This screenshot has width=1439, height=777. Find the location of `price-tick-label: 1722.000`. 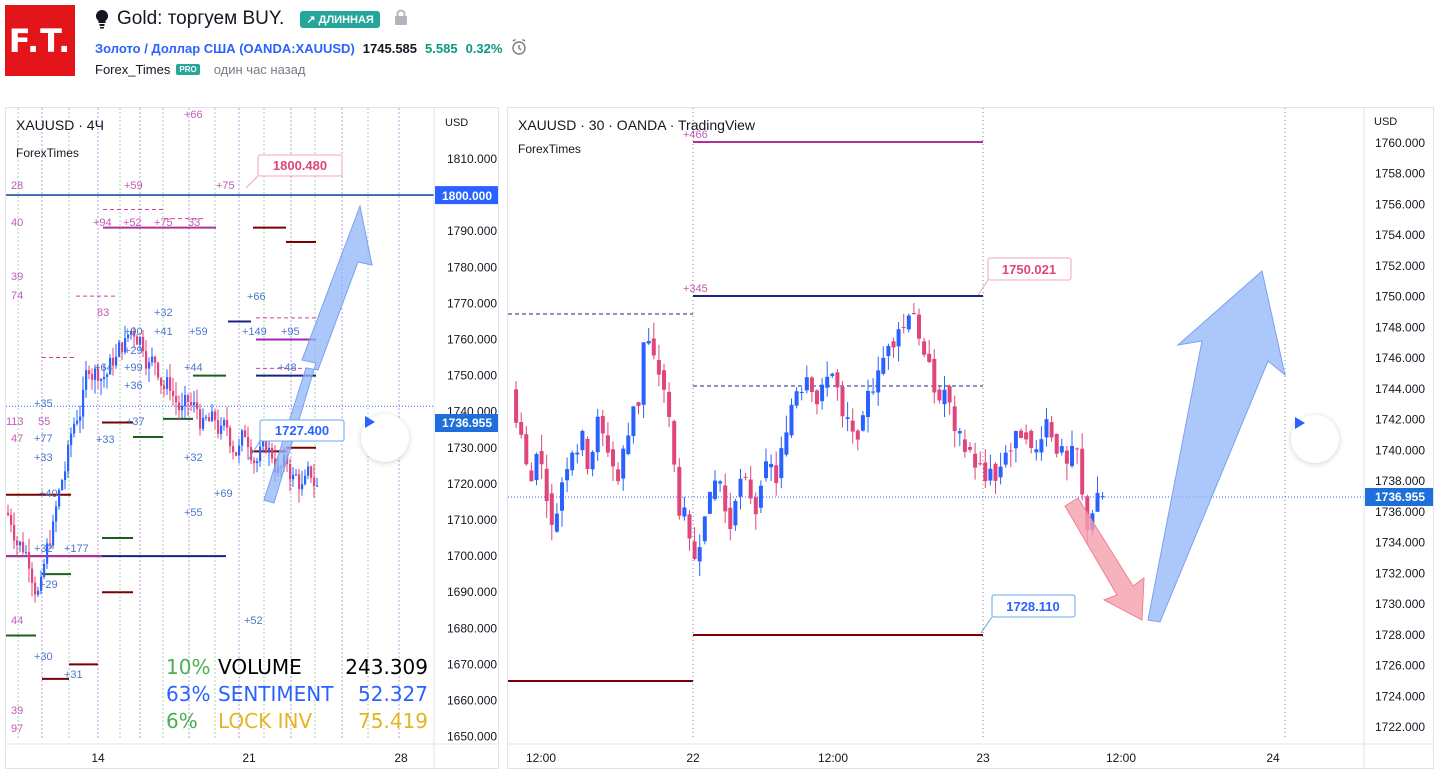

price-tick-label: 1722.000 is located at coordinates (1400, 727).